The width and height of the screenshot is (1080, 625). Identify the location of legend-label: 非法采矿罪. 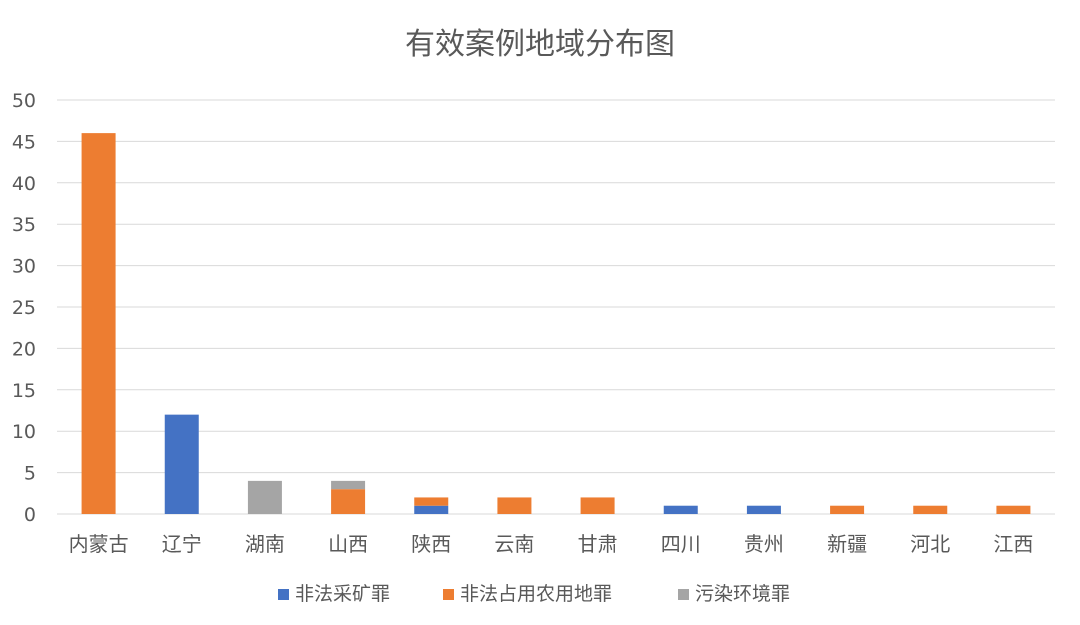
(342, 594).